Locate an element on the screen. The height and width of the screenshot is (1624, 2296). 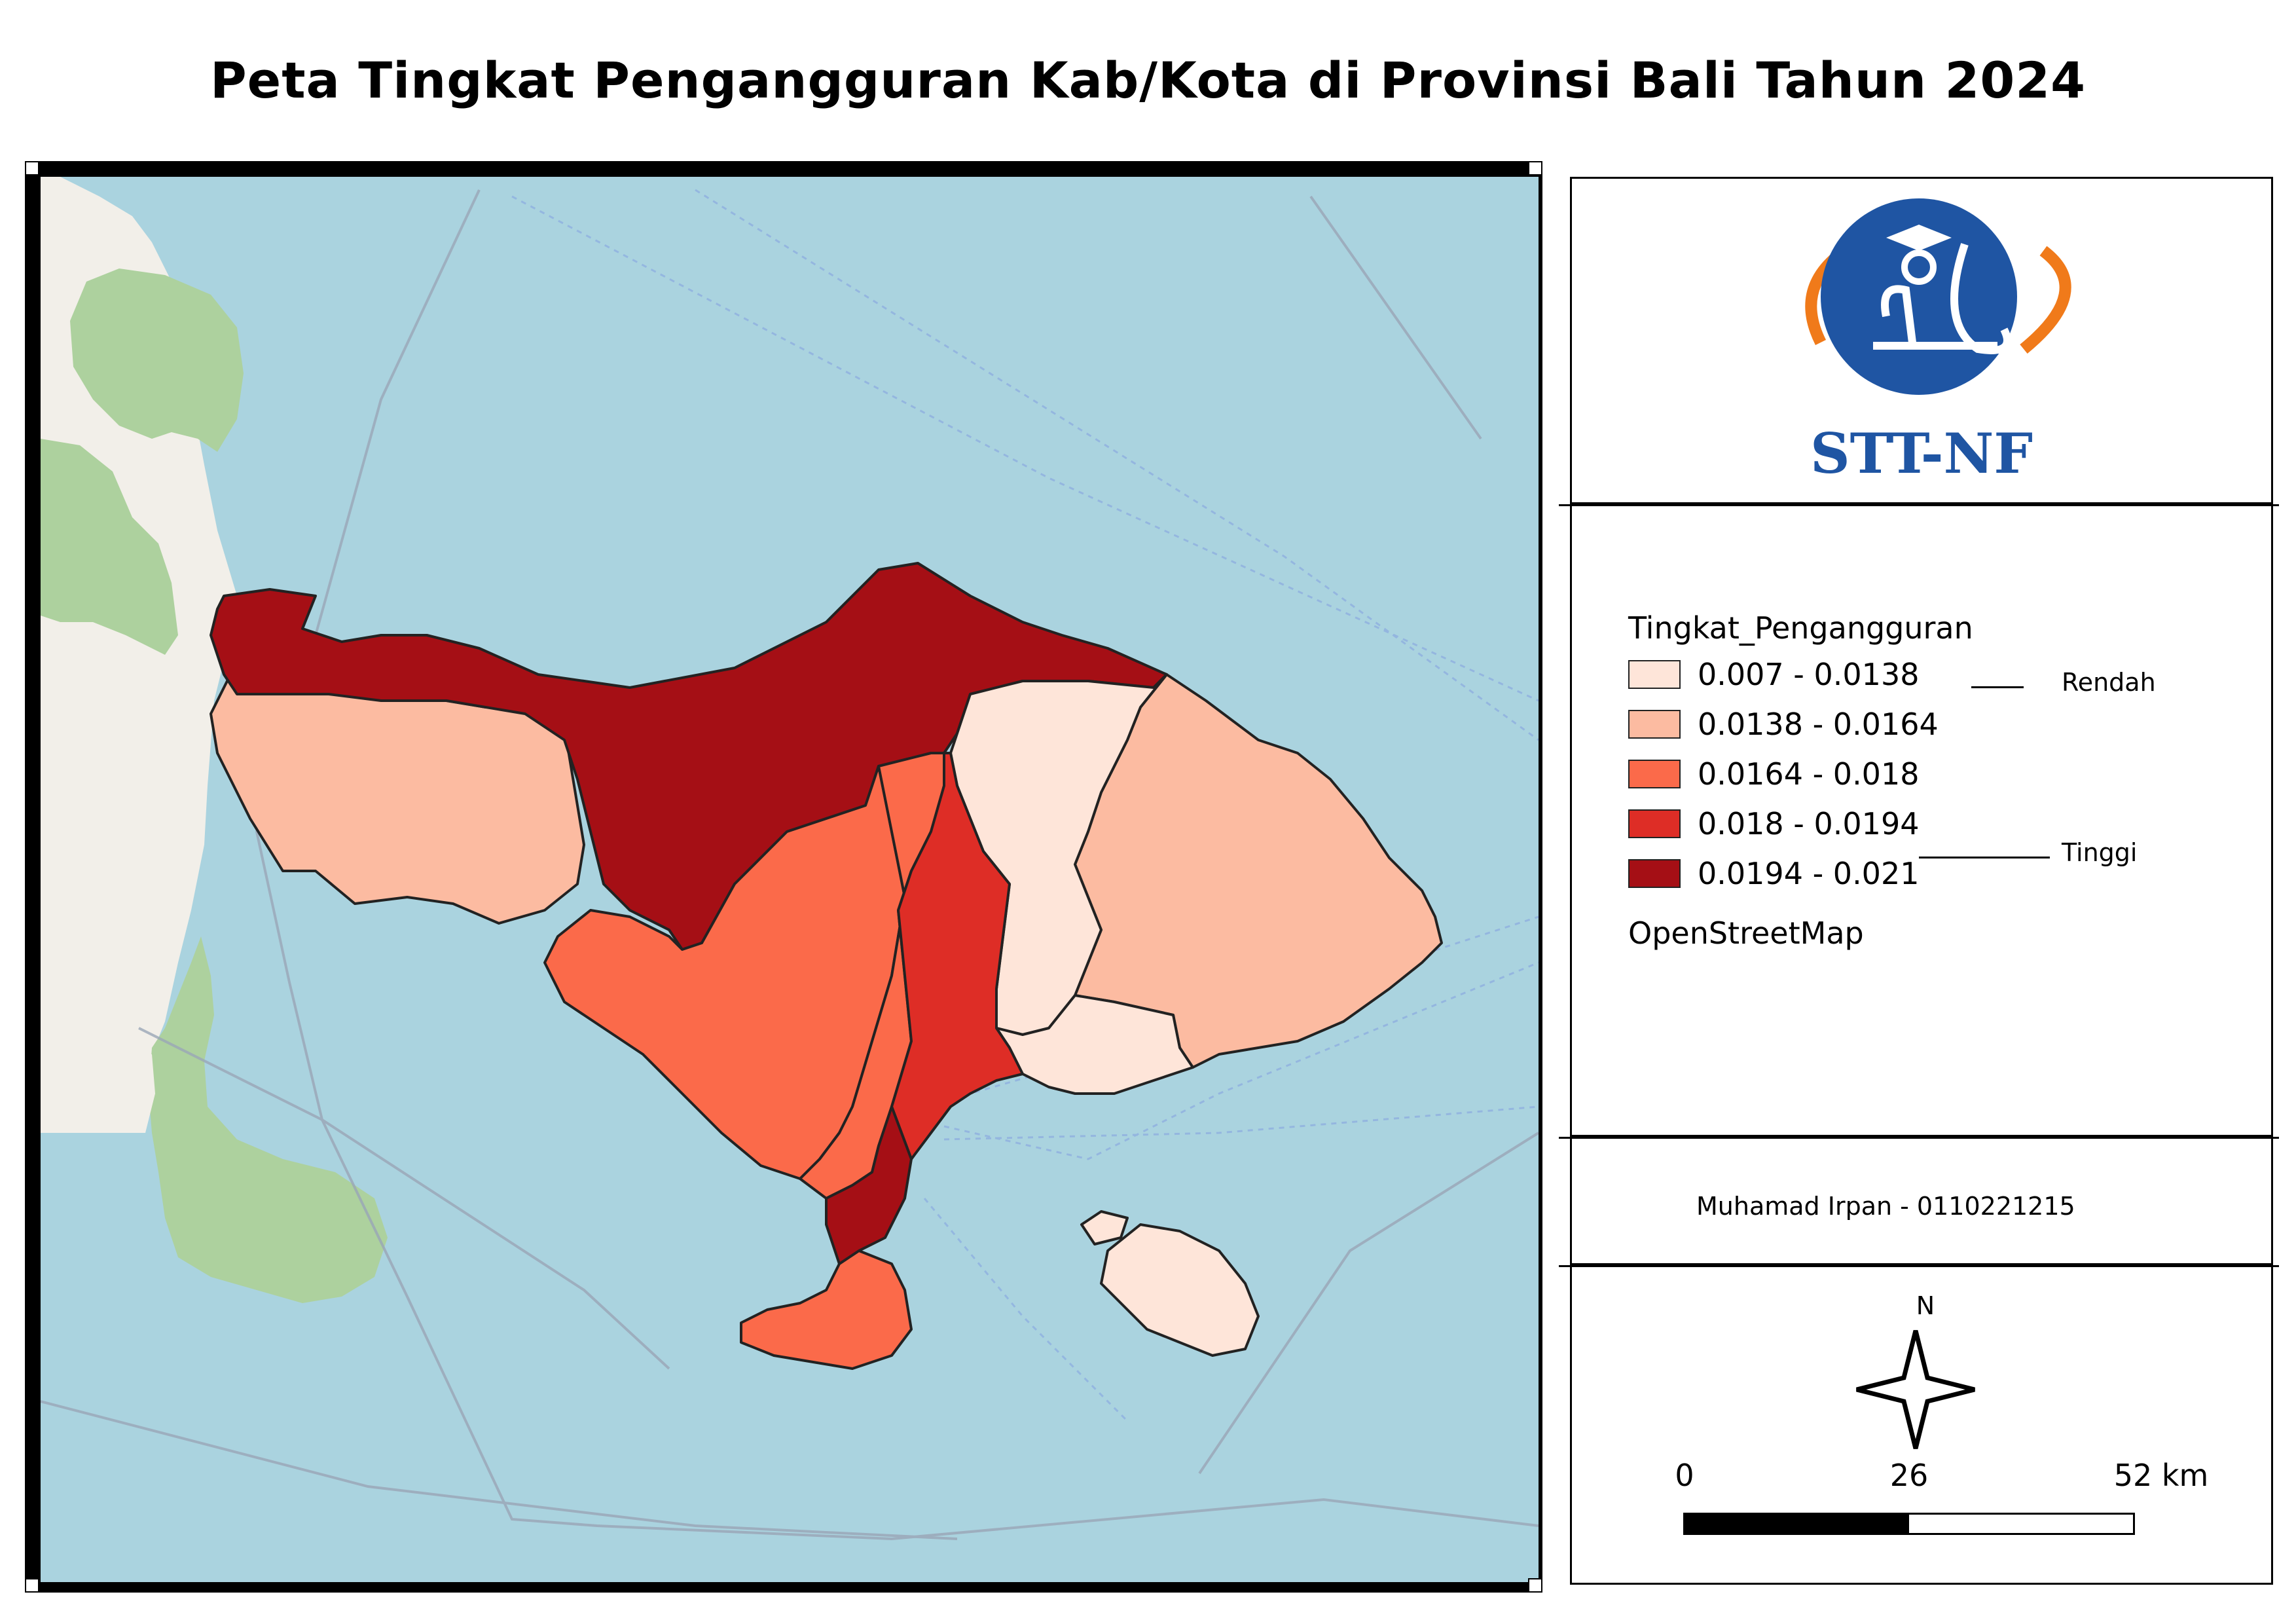
java-forest-mid is located at coordinates (109, 547).